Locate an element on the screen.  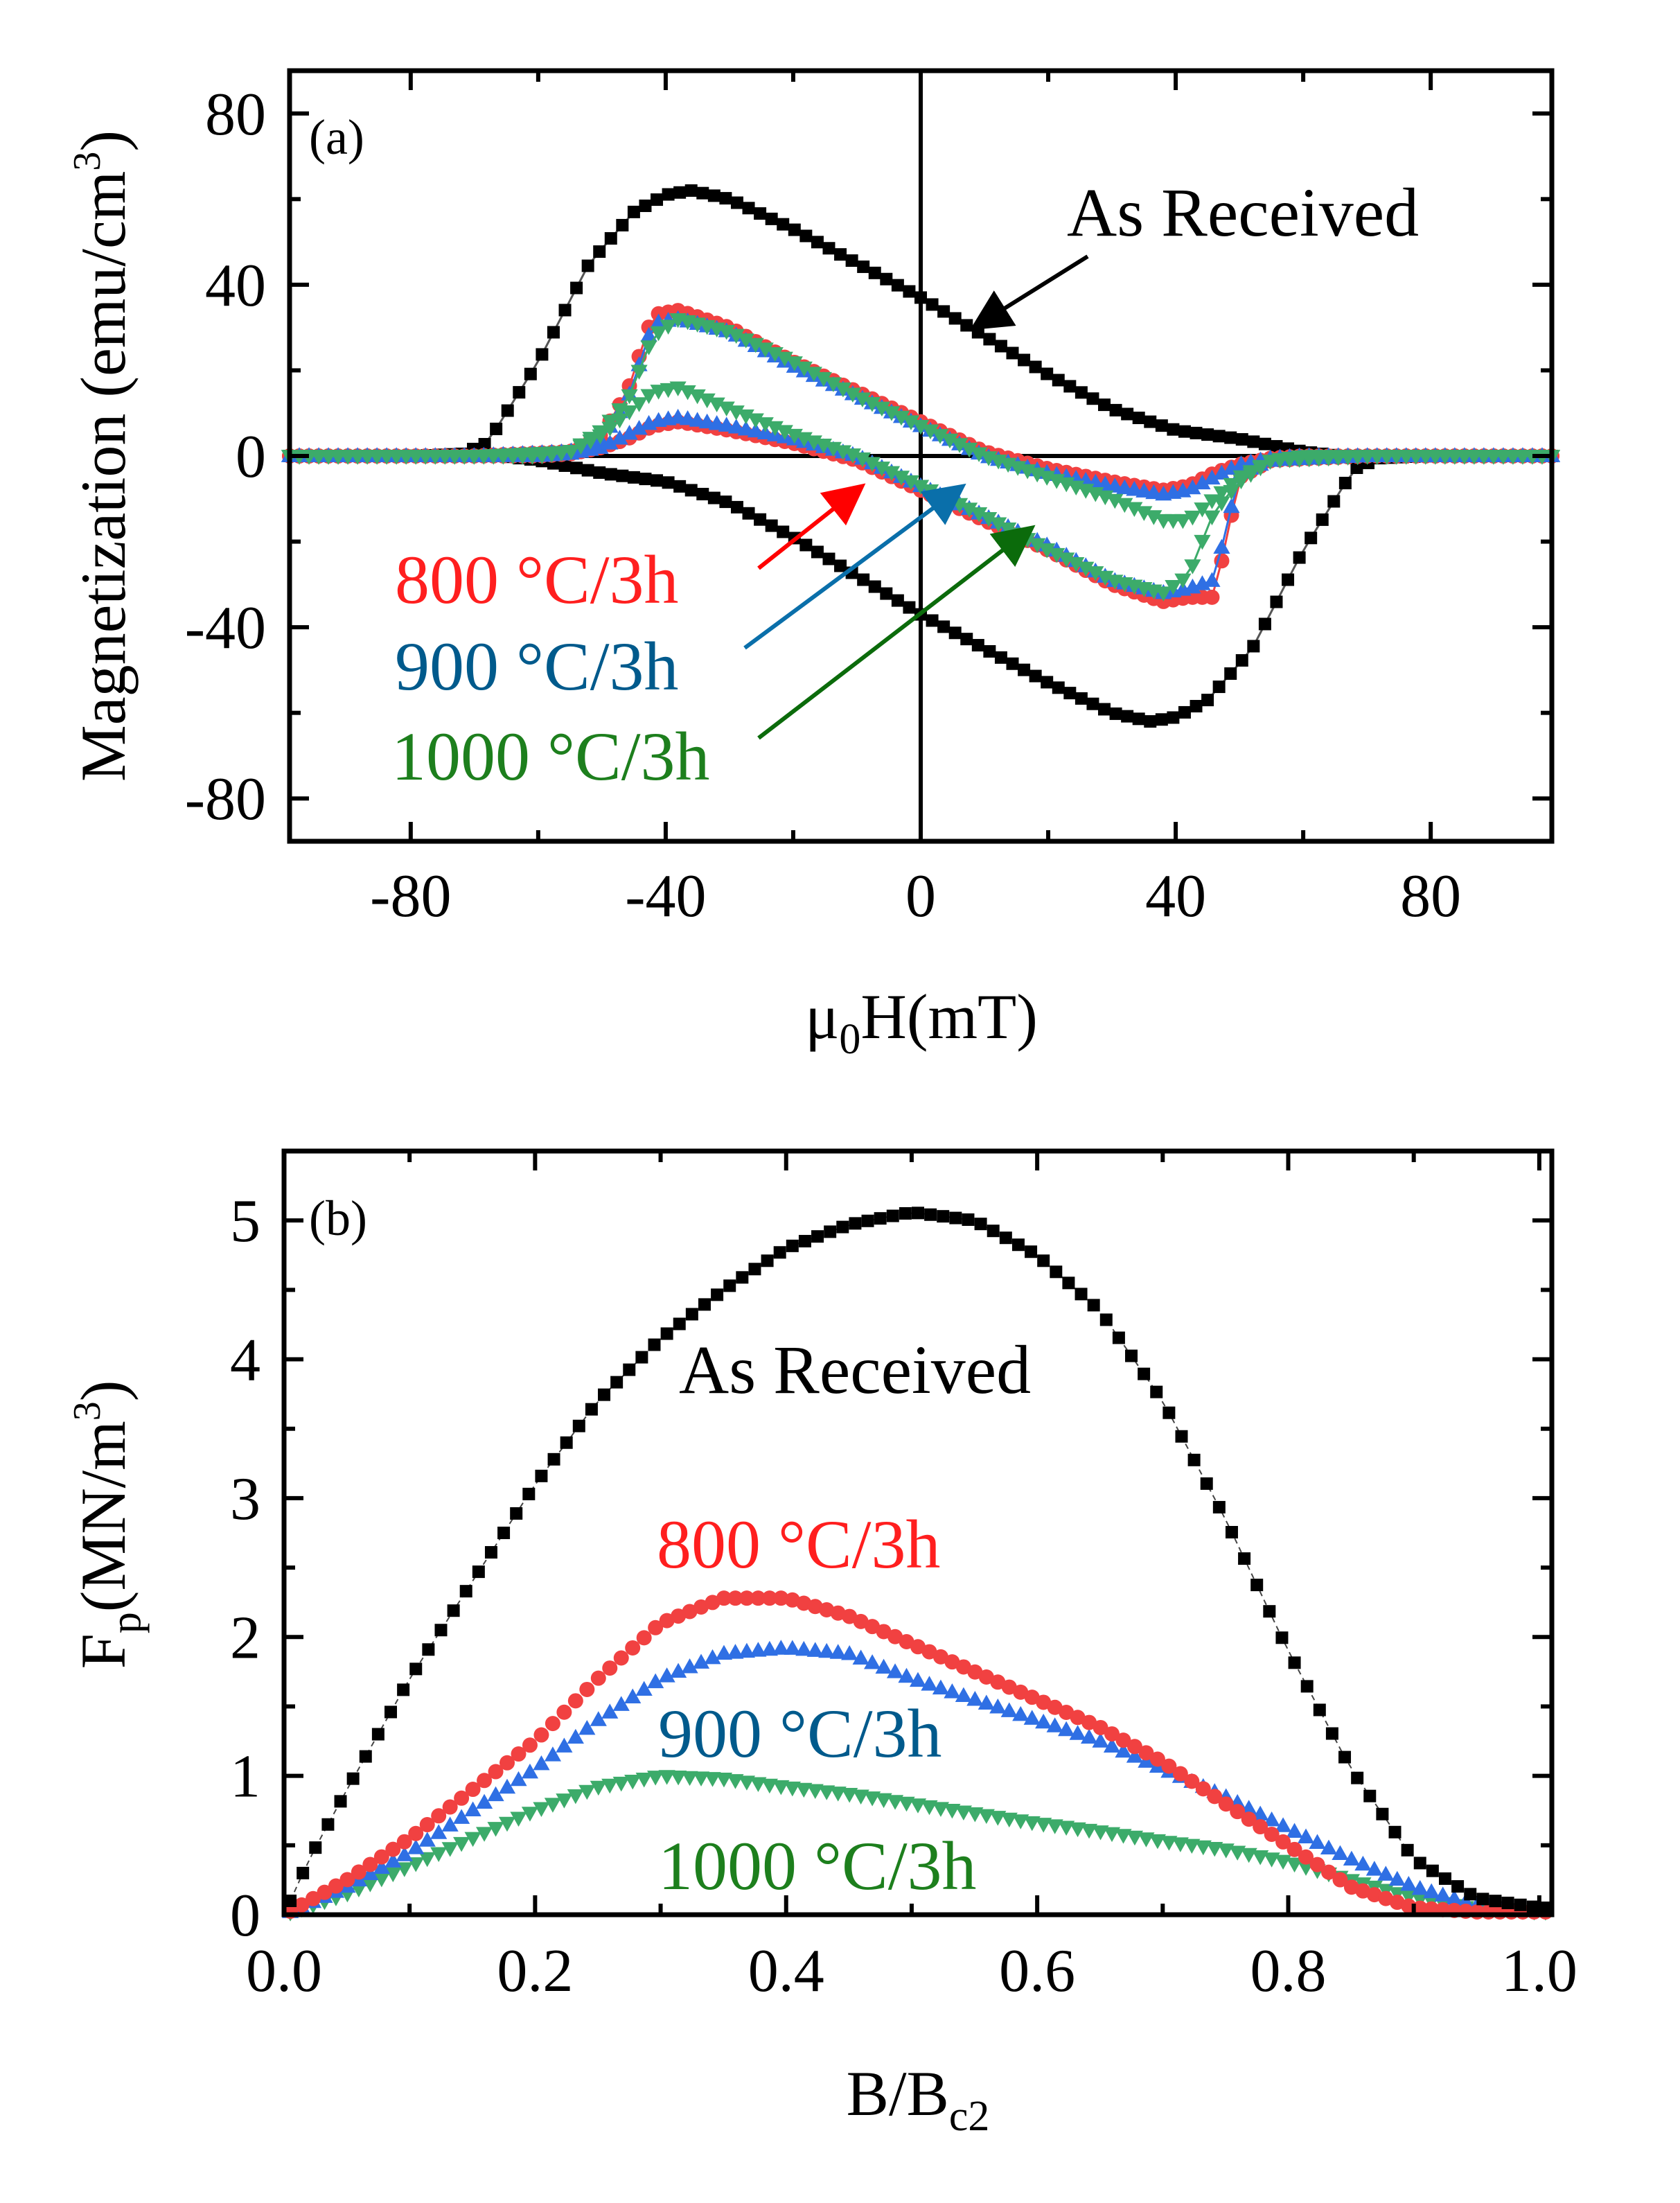
panel-b-label-800: 800 °C/3h is located at coordinates (798, 1545).